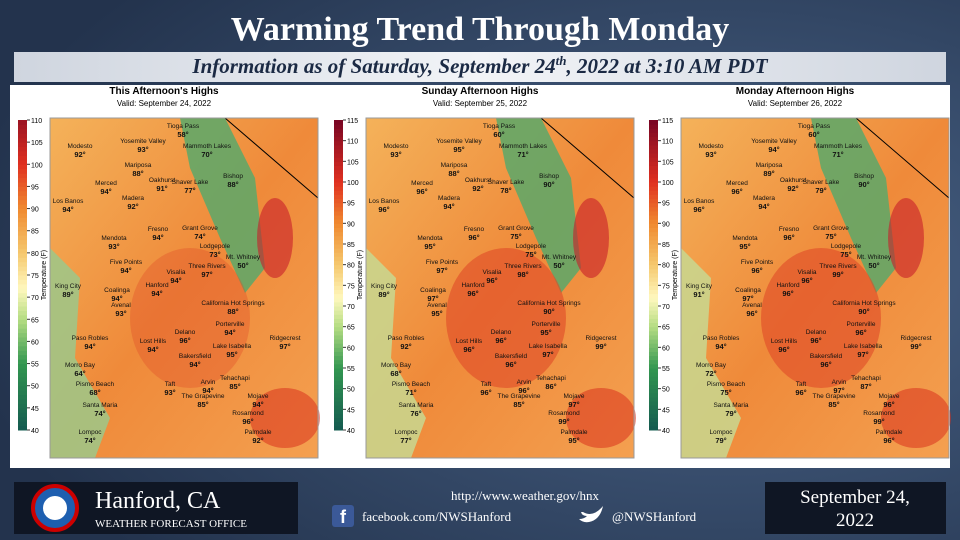 The image size is (960, 540). What do you see at coordinates (861, 324) in the screenshot?
I see `city-name: Porterville` at bounding box center [861, 324].